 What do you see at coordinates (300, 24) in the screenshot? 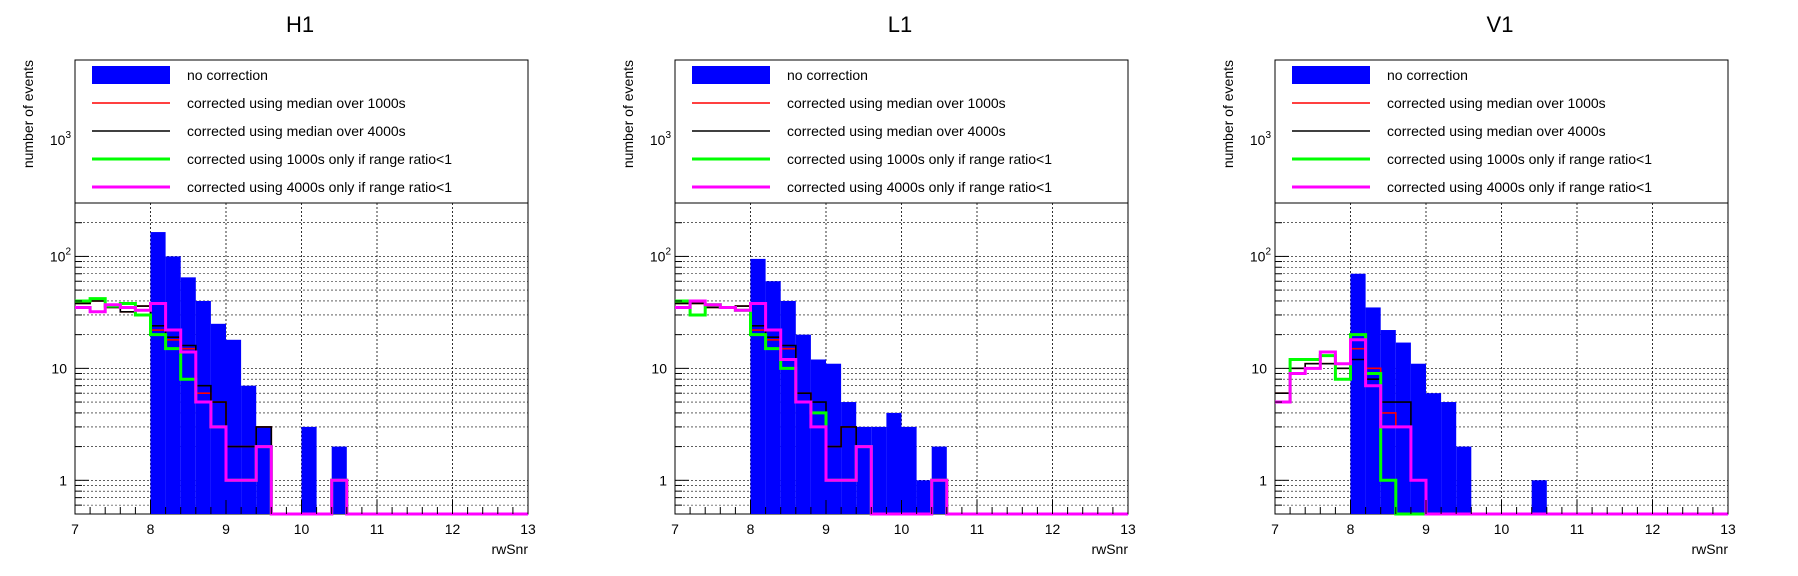
I see `chart-title: H1` at bounding box center [300, 24].